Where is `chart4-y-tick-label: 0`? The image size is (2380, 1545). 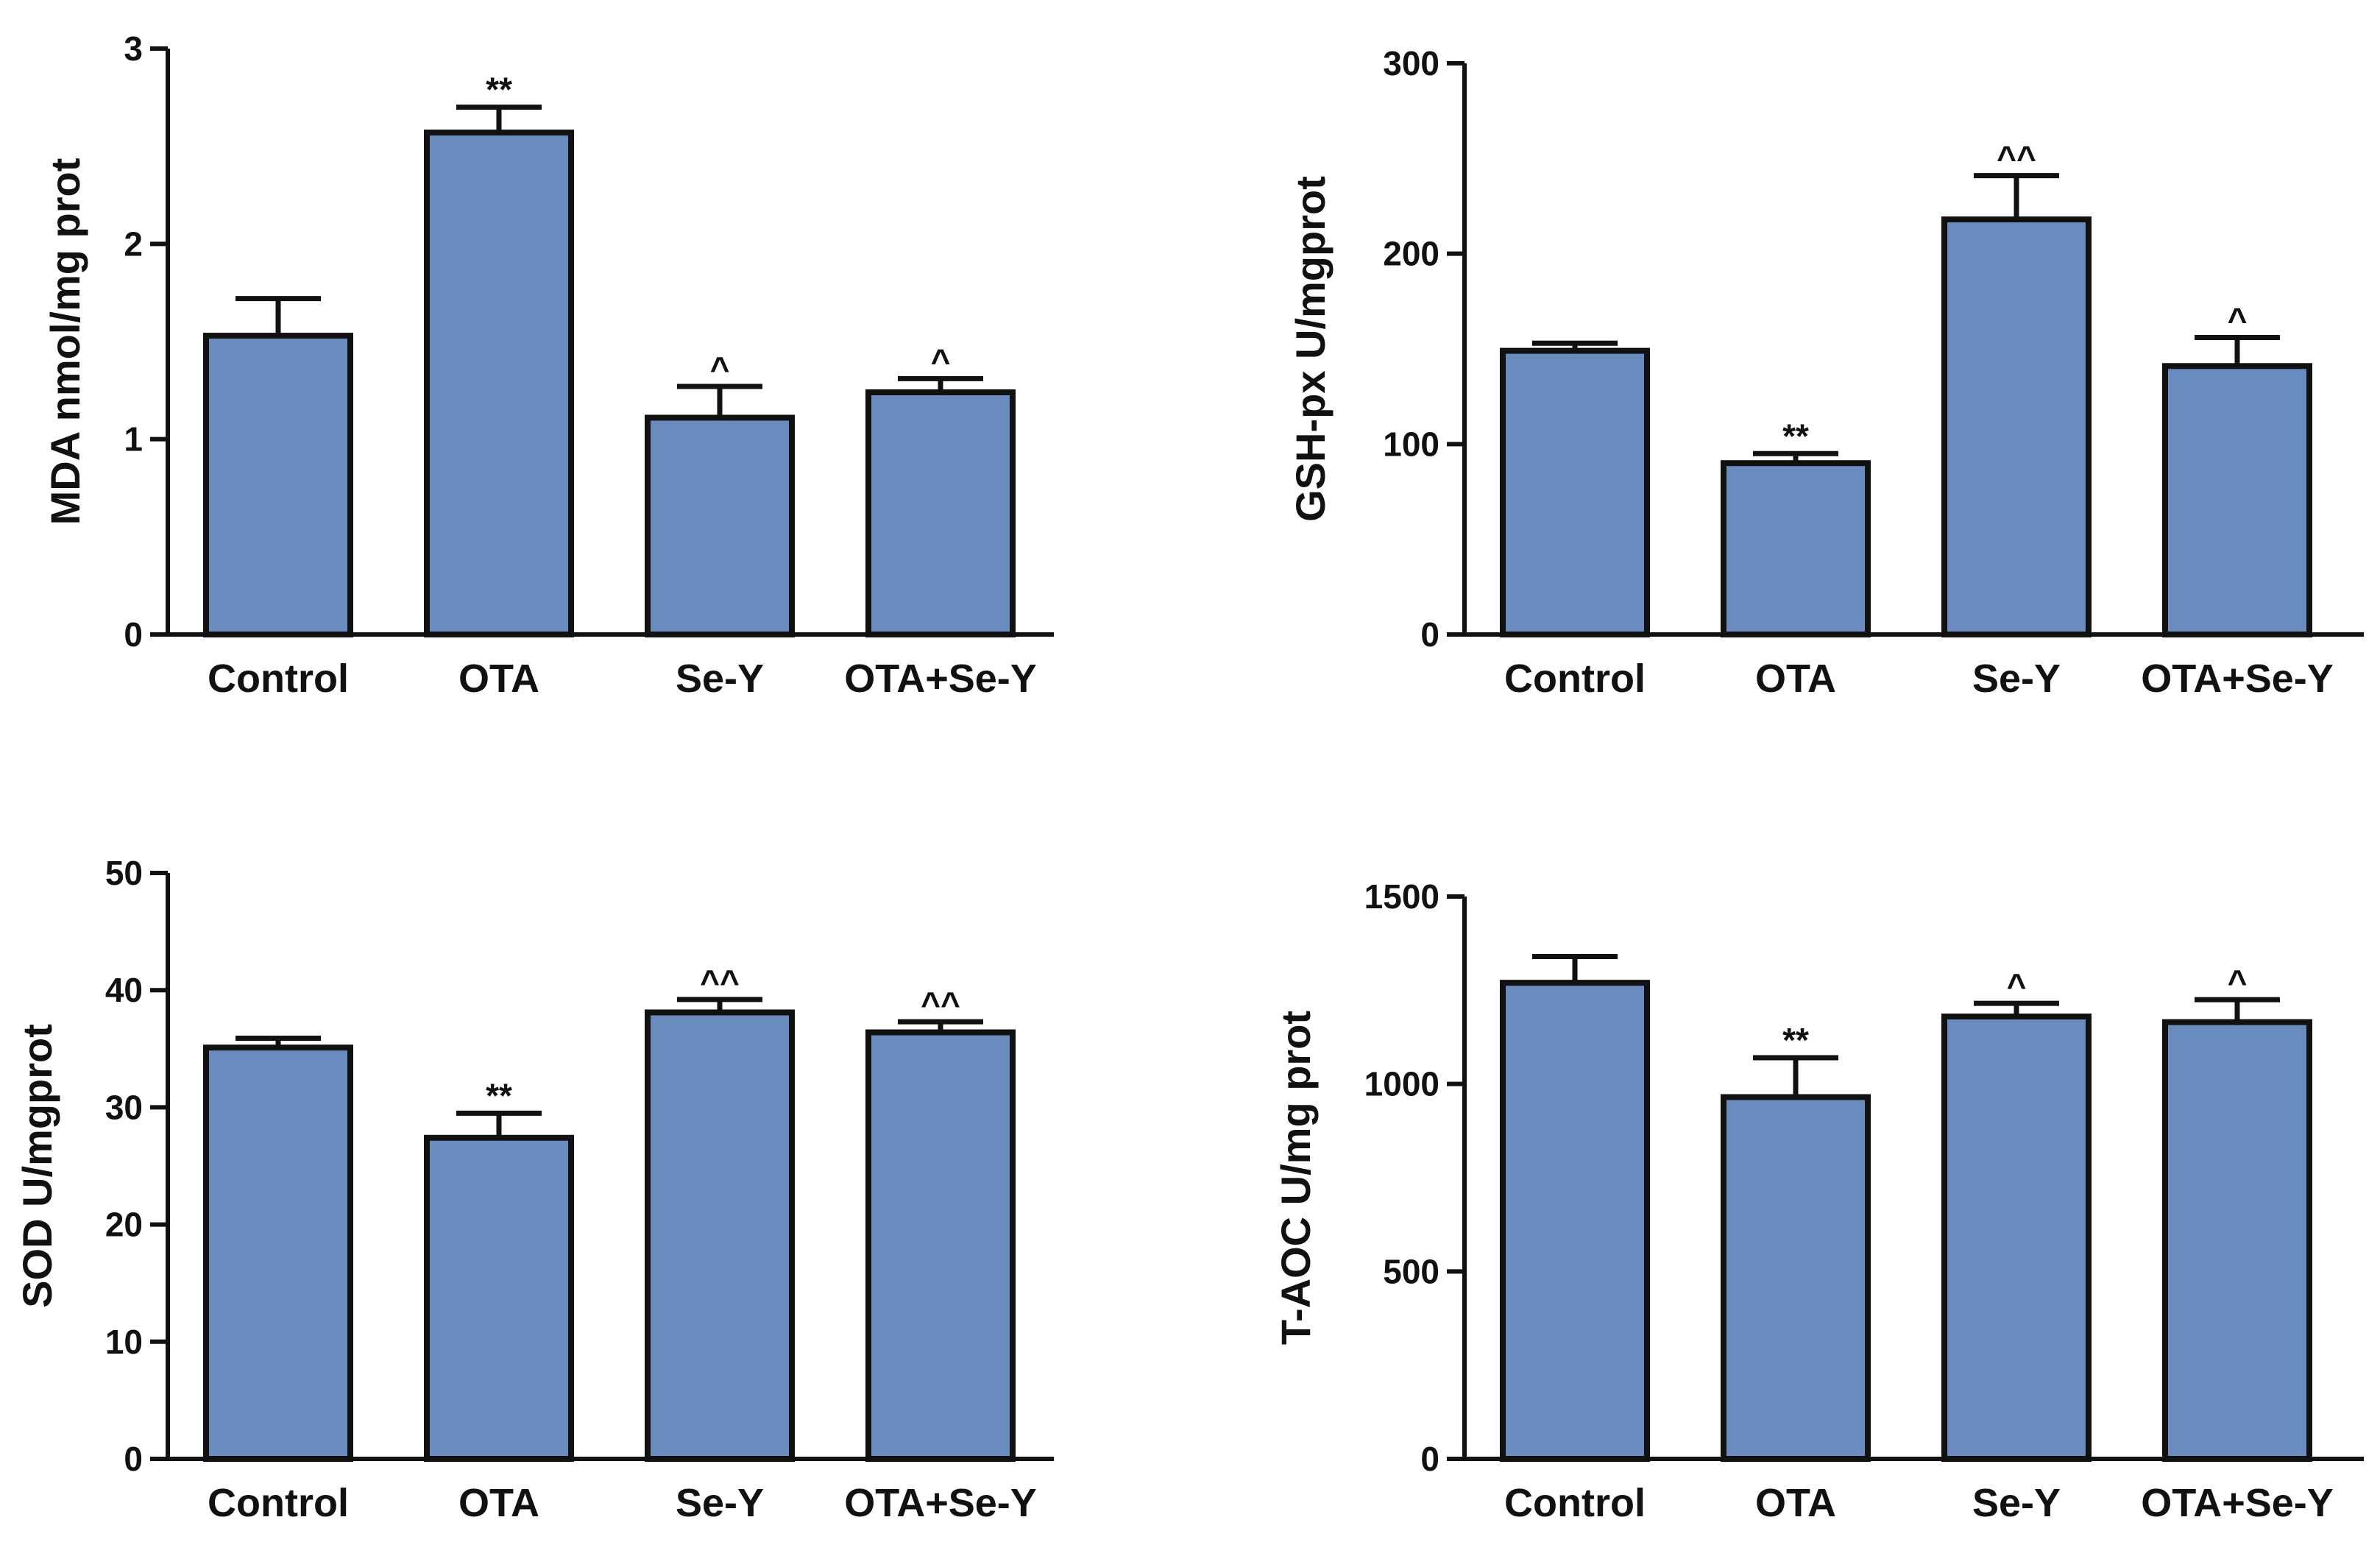 chart4-y-tick-label: 0 is located at coordinates (1429, 1459).